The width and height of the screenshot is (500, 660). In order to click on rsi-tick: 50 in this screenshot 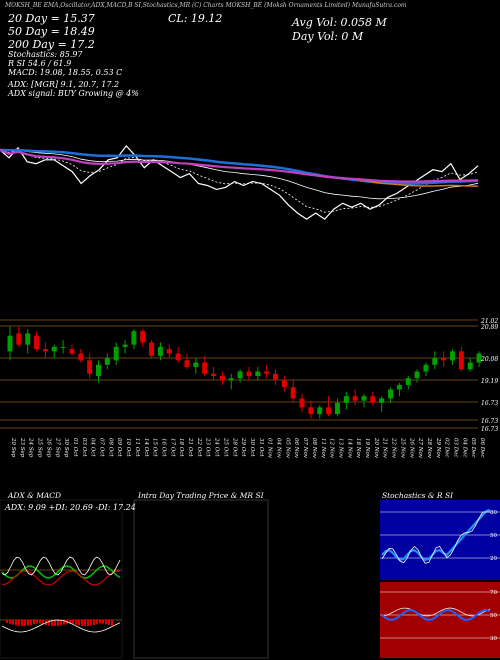, I will do `click(493, 616)`.